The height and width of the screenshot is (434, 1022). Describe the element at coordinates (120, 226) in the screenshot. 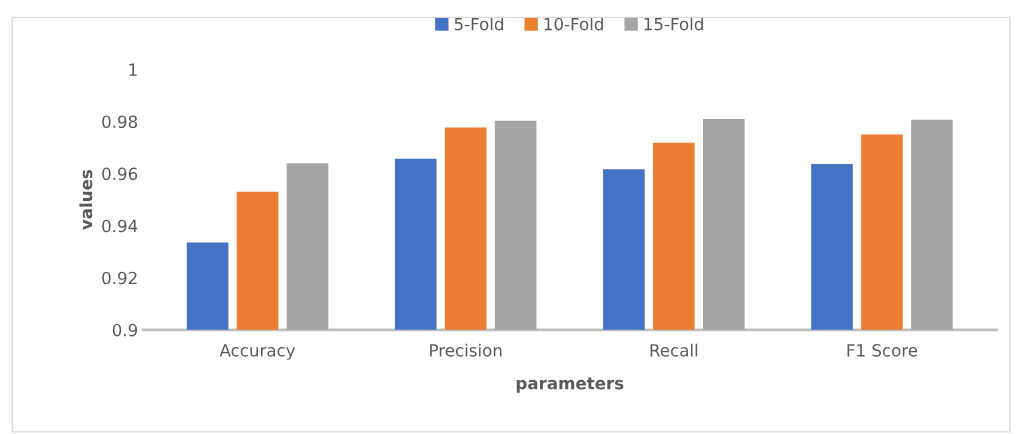

I see `y-tick-label: 0.94` at that location.